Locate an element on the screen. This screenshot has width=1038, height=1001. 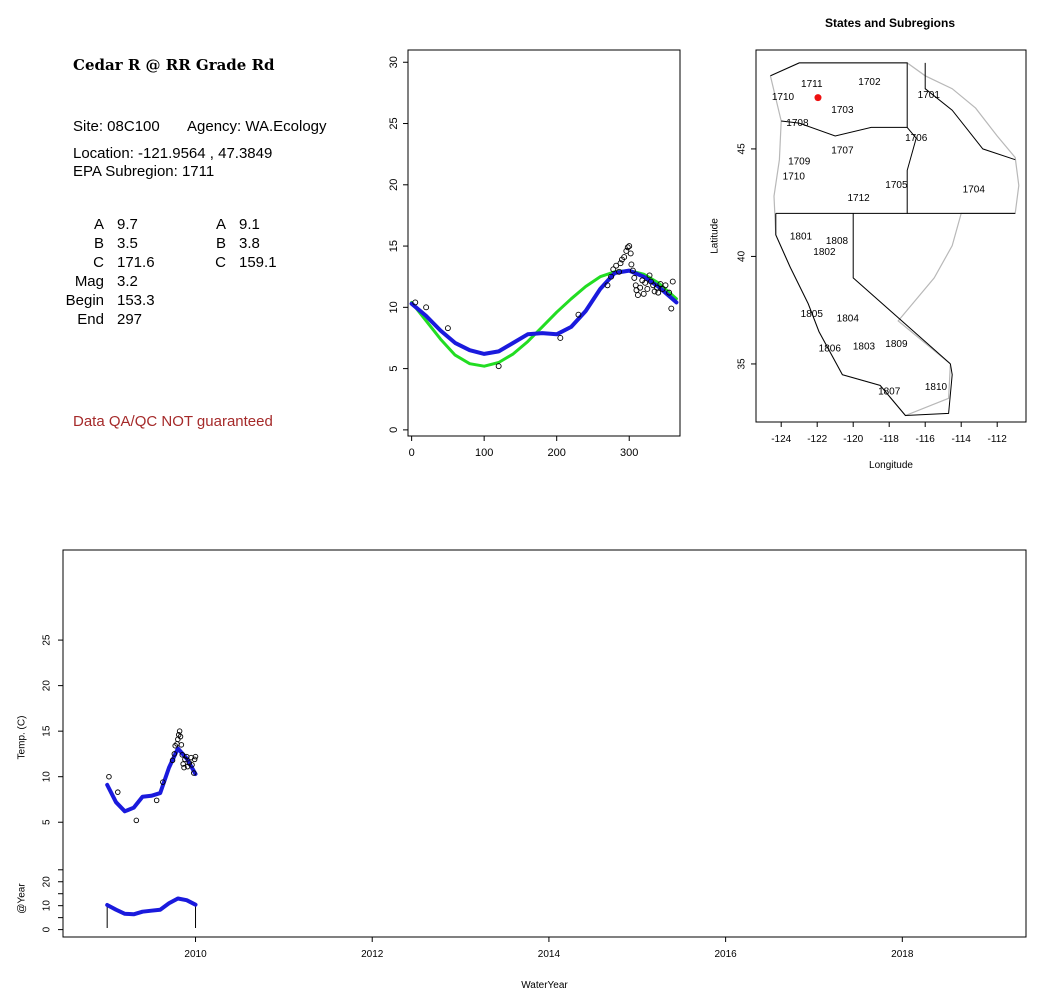
param-value: 171.6 is located at coordinates (136, 262).